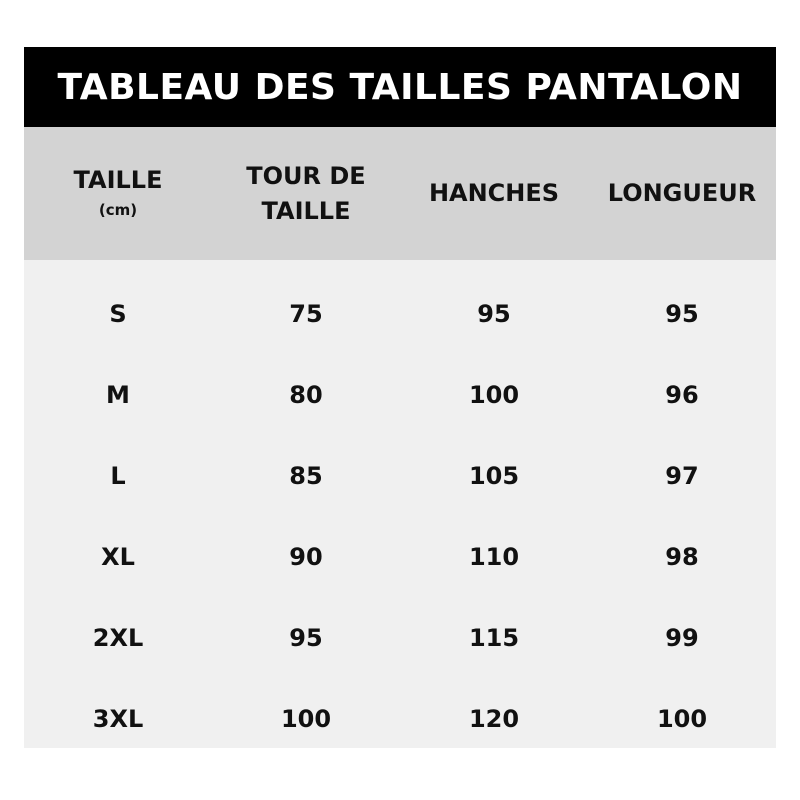 The width and height of the screenshot is (800, 800). What do you see at coordinates (306, 637) in the screenshot?
I see `cell-waist: 95` at bounding box center [306, 637].